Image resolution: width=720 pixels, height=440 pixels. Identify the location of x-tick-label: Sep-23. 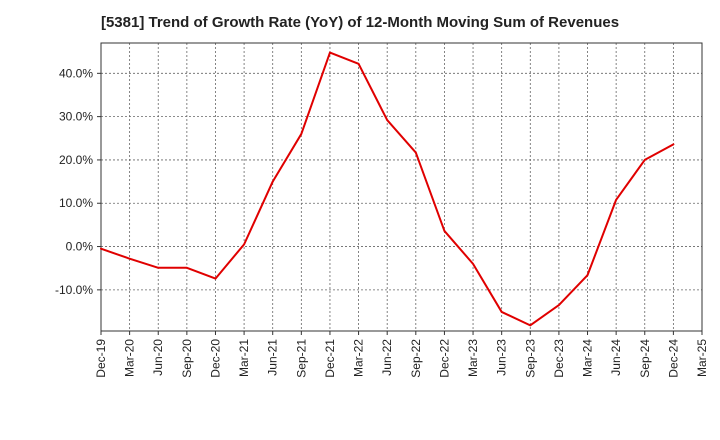
(530, 358).